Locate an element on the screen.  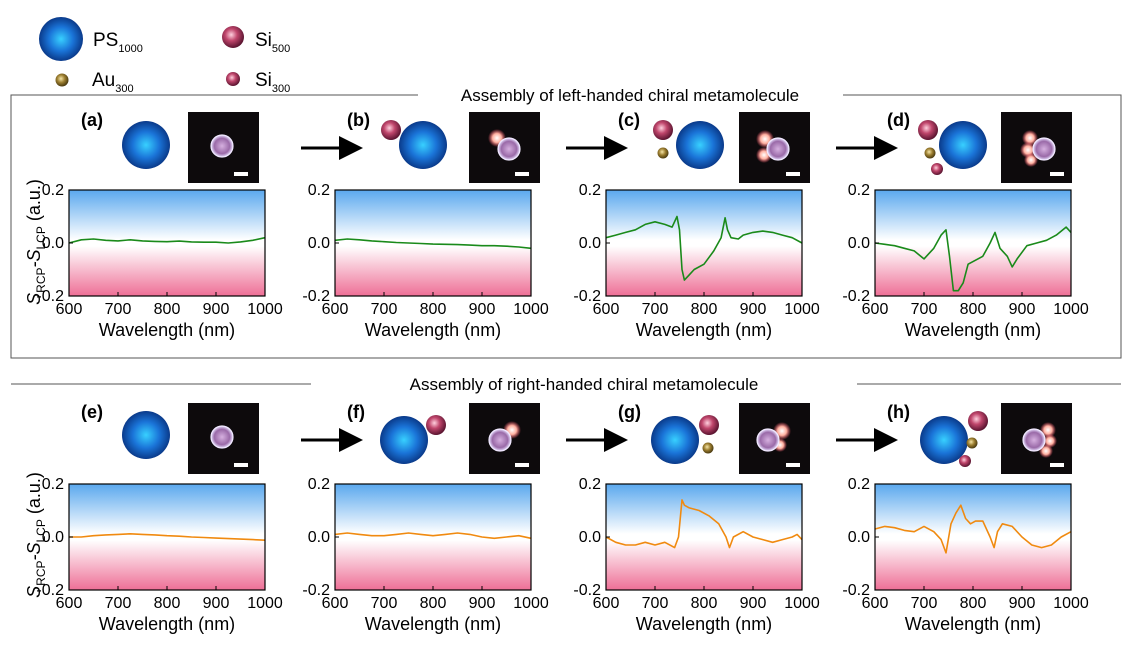
micrograph-f is located at coordinates (504, 438).